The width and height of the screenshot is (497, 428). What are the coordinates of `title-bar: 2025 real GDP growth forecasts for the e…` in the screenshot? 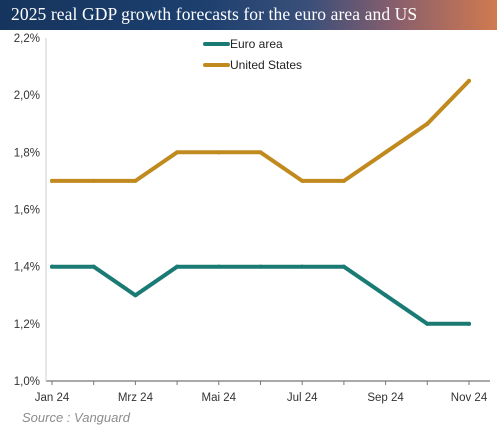 It's located at (248, 15).